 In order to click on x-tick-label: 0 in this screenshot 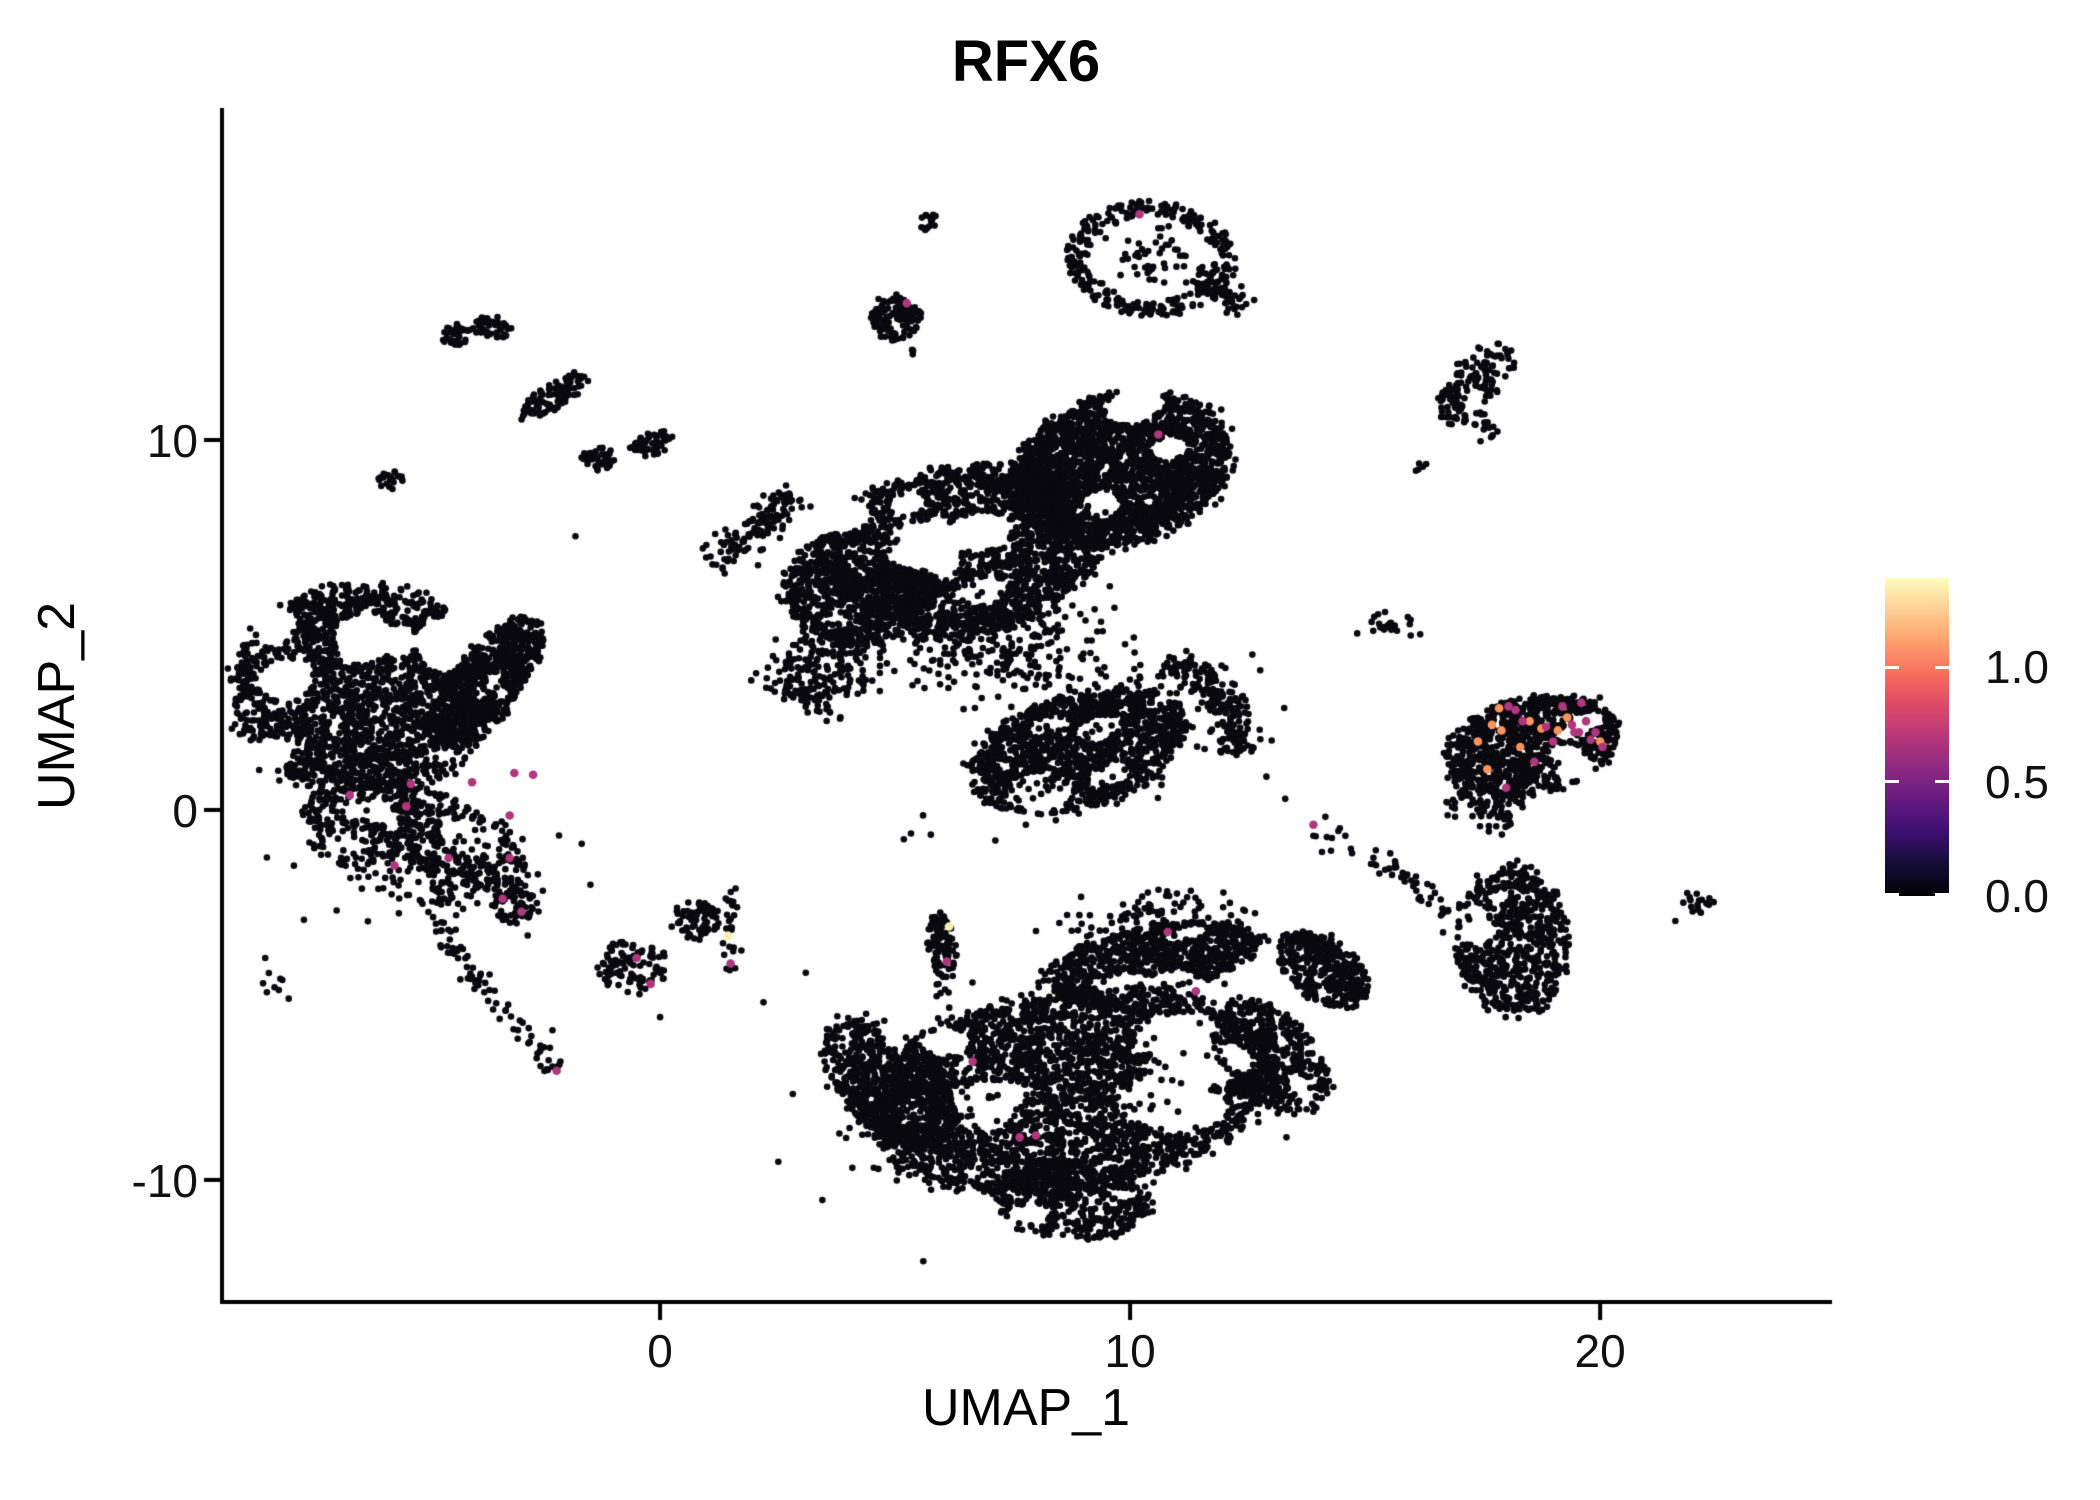, I will do `click(660, 1351)`.